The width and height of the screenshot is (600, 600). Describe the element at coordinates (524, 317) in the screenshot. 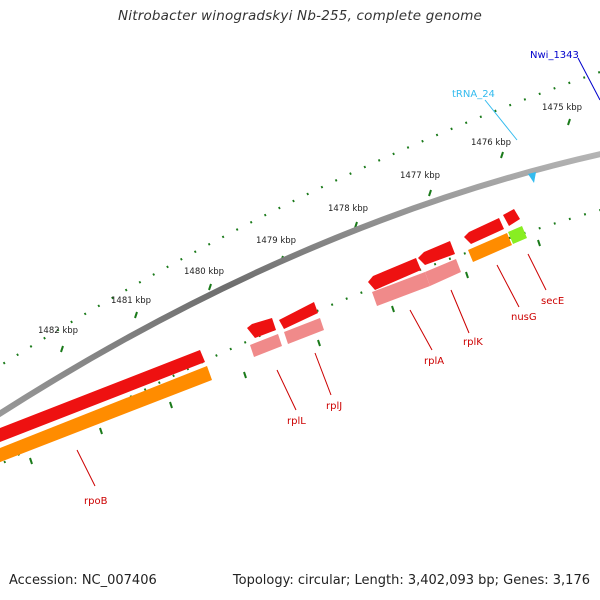

I see `gene-label-nusG: nusG` at that location.